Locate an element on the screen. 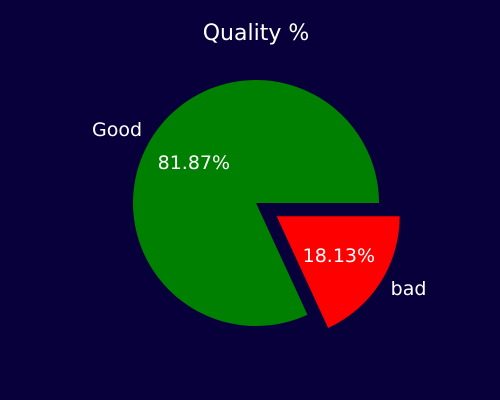  slice-label-good: Good is located at coordinates (117, 130).